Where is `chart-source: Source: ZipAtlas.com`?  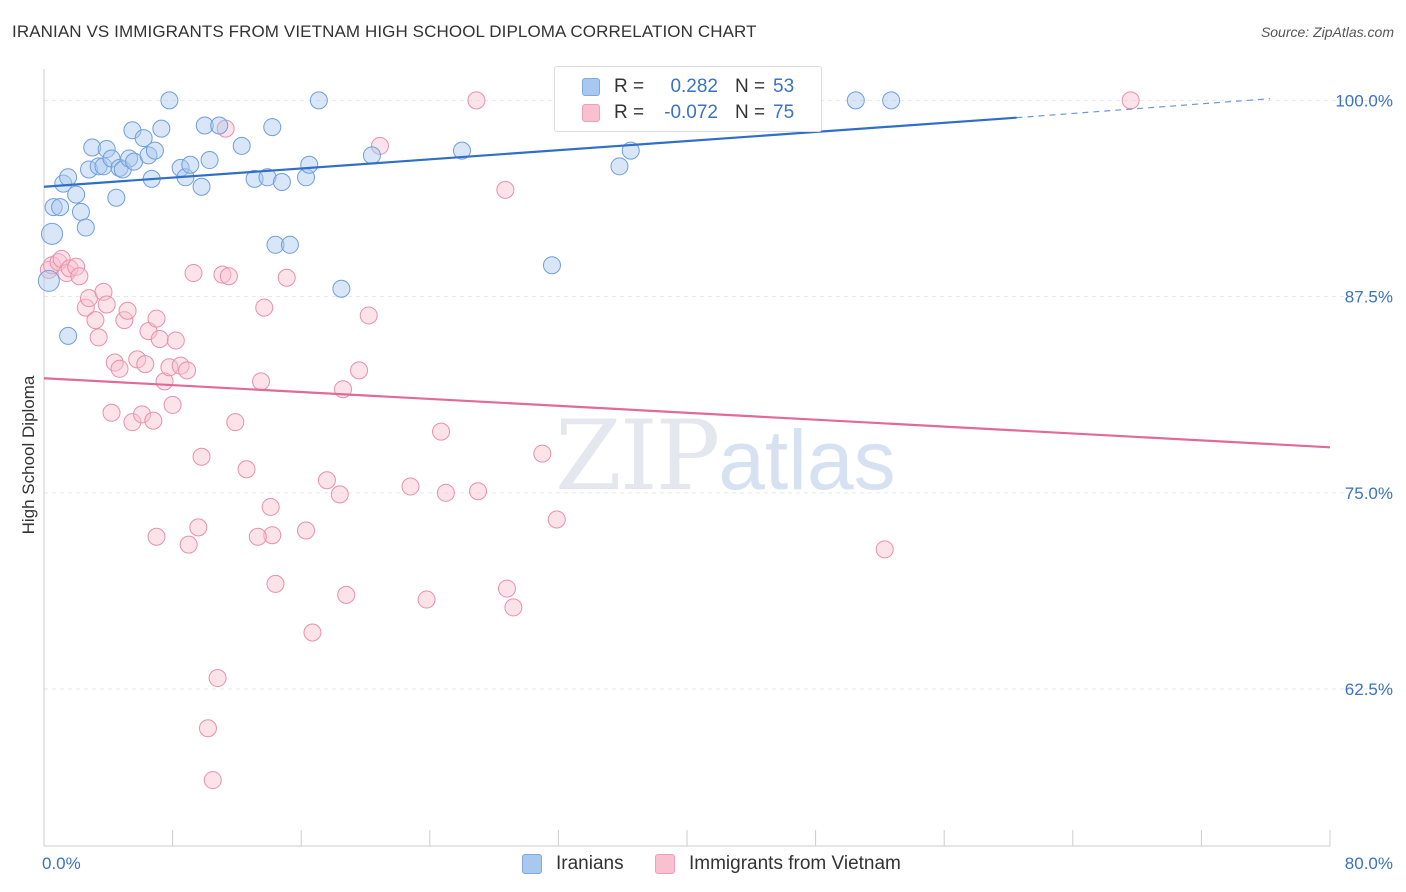
chart-source: Source: ZipAtlas.com is located at coordinates (1327, 32).